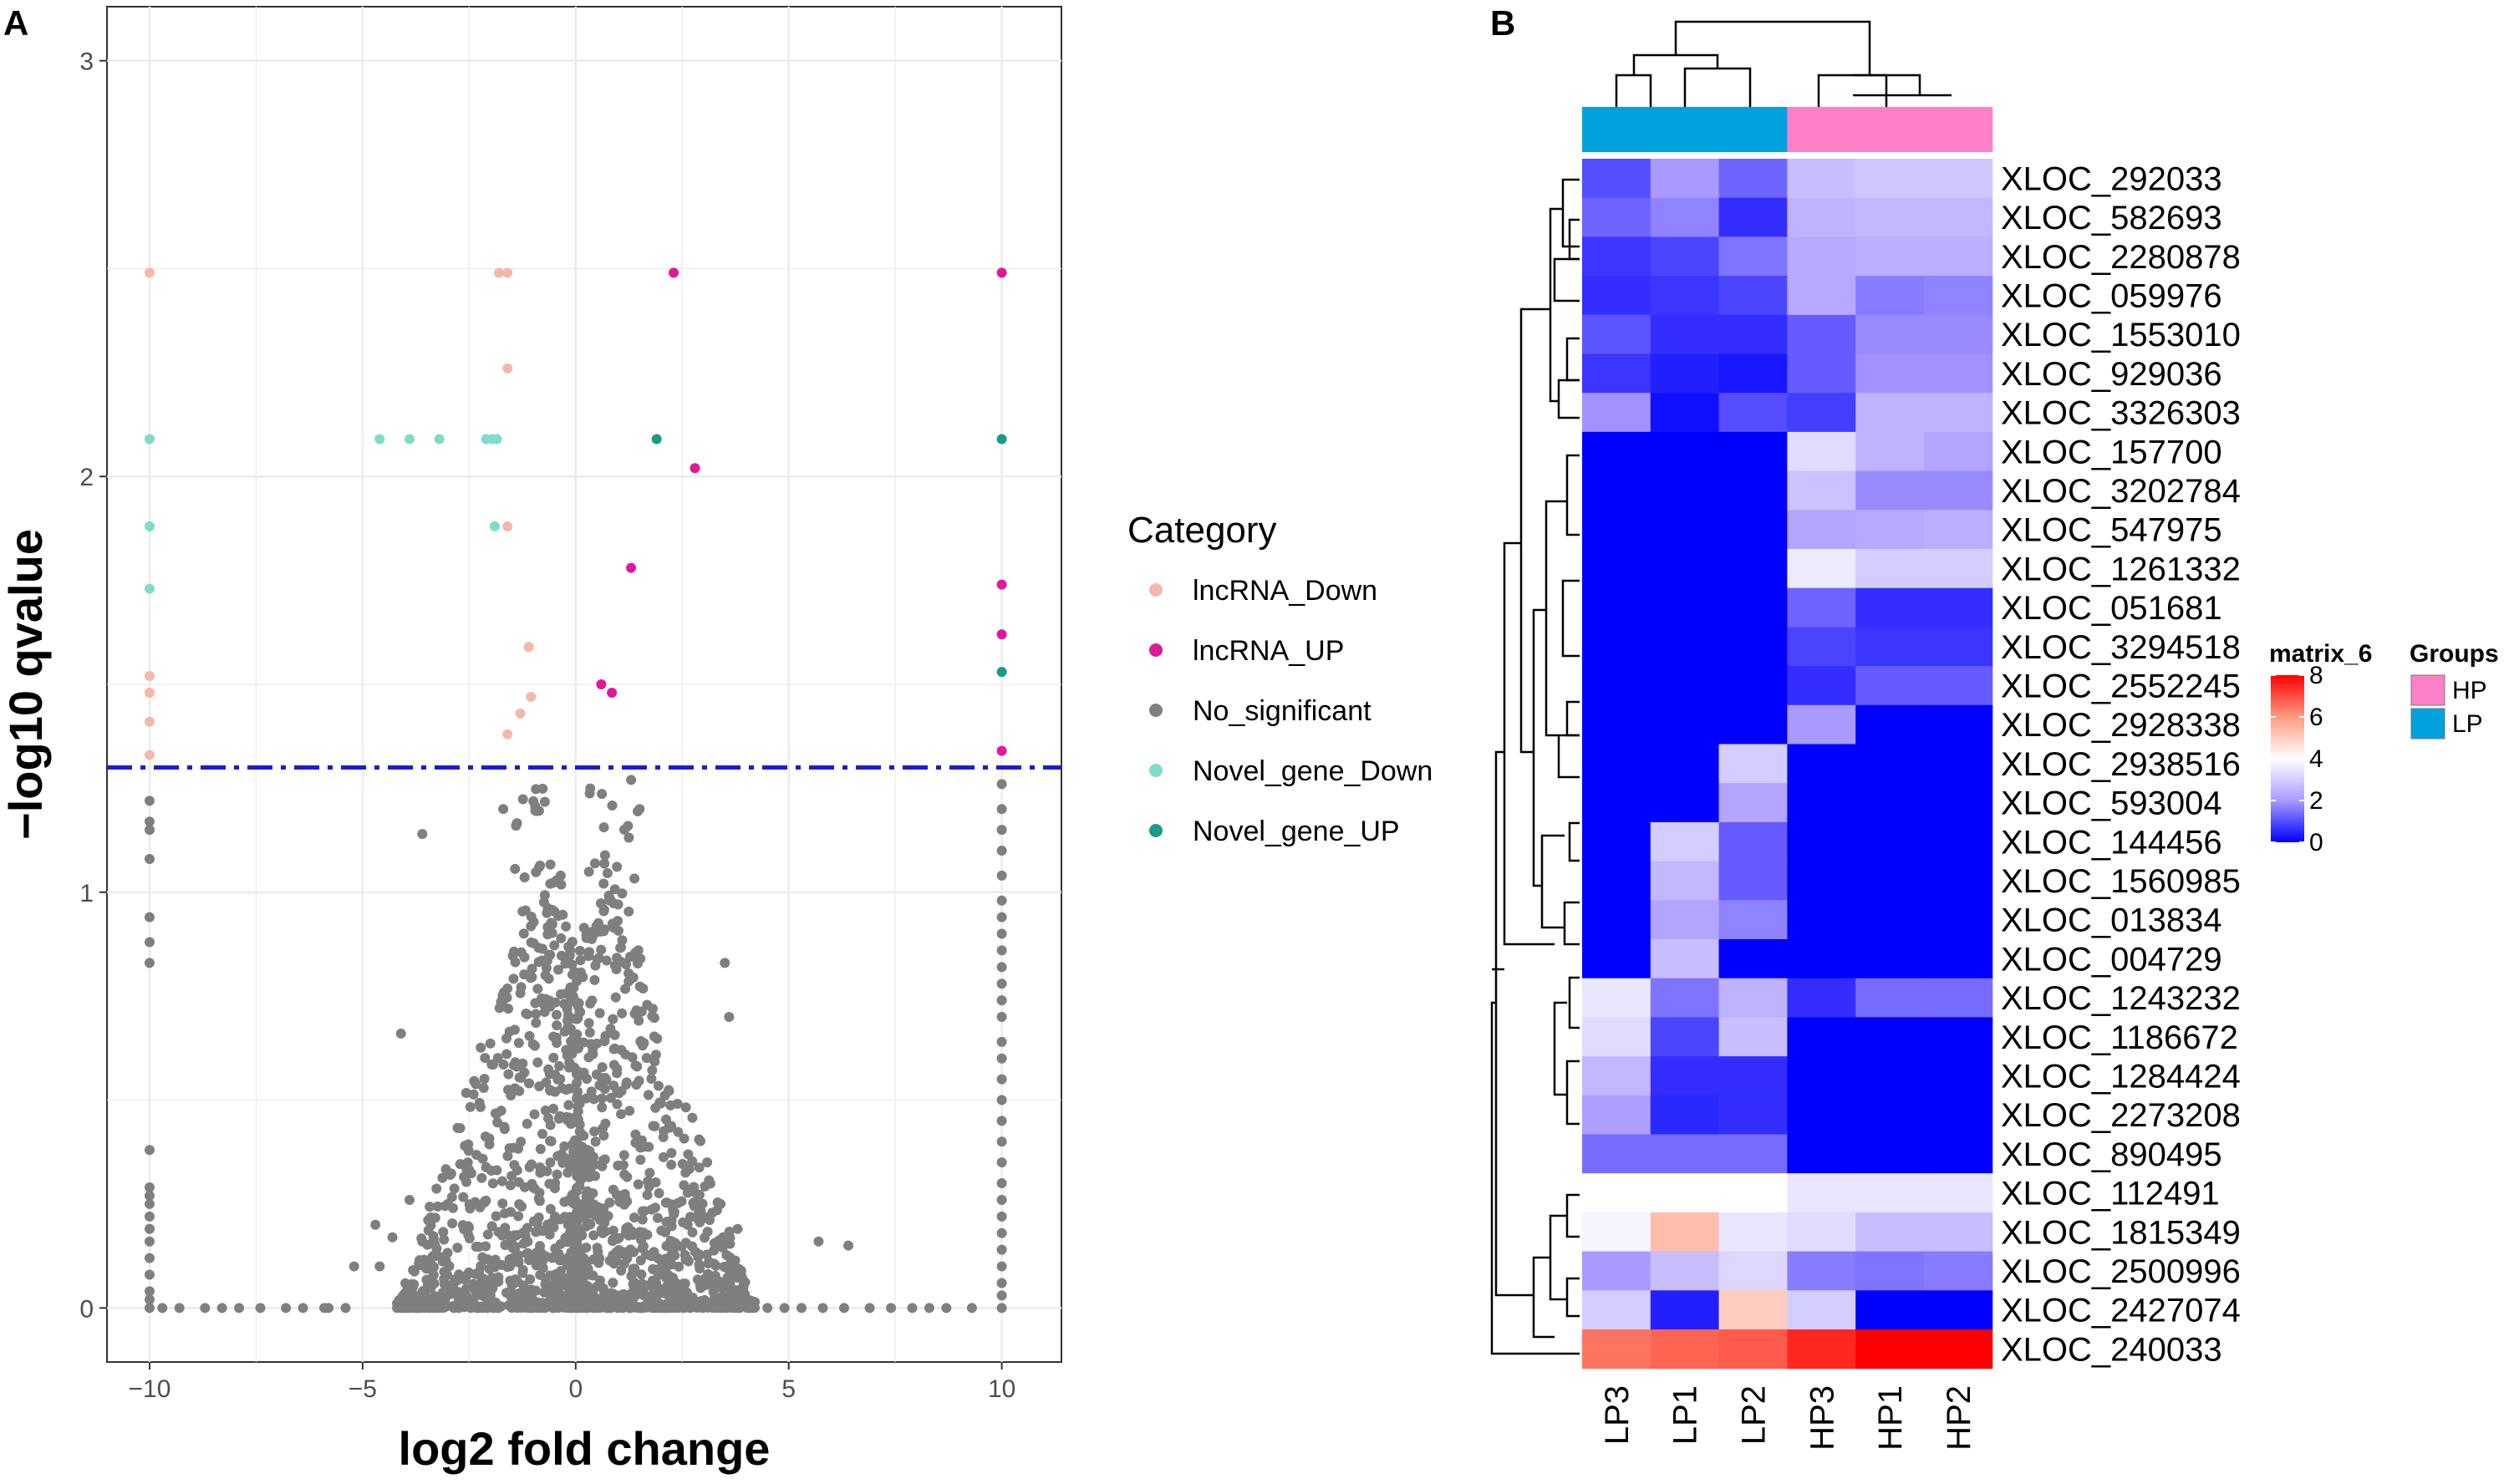  Describe the element at coordinates (2316, 842) in the screenshot. I see `colorbar-tick-label: 0` at that location.